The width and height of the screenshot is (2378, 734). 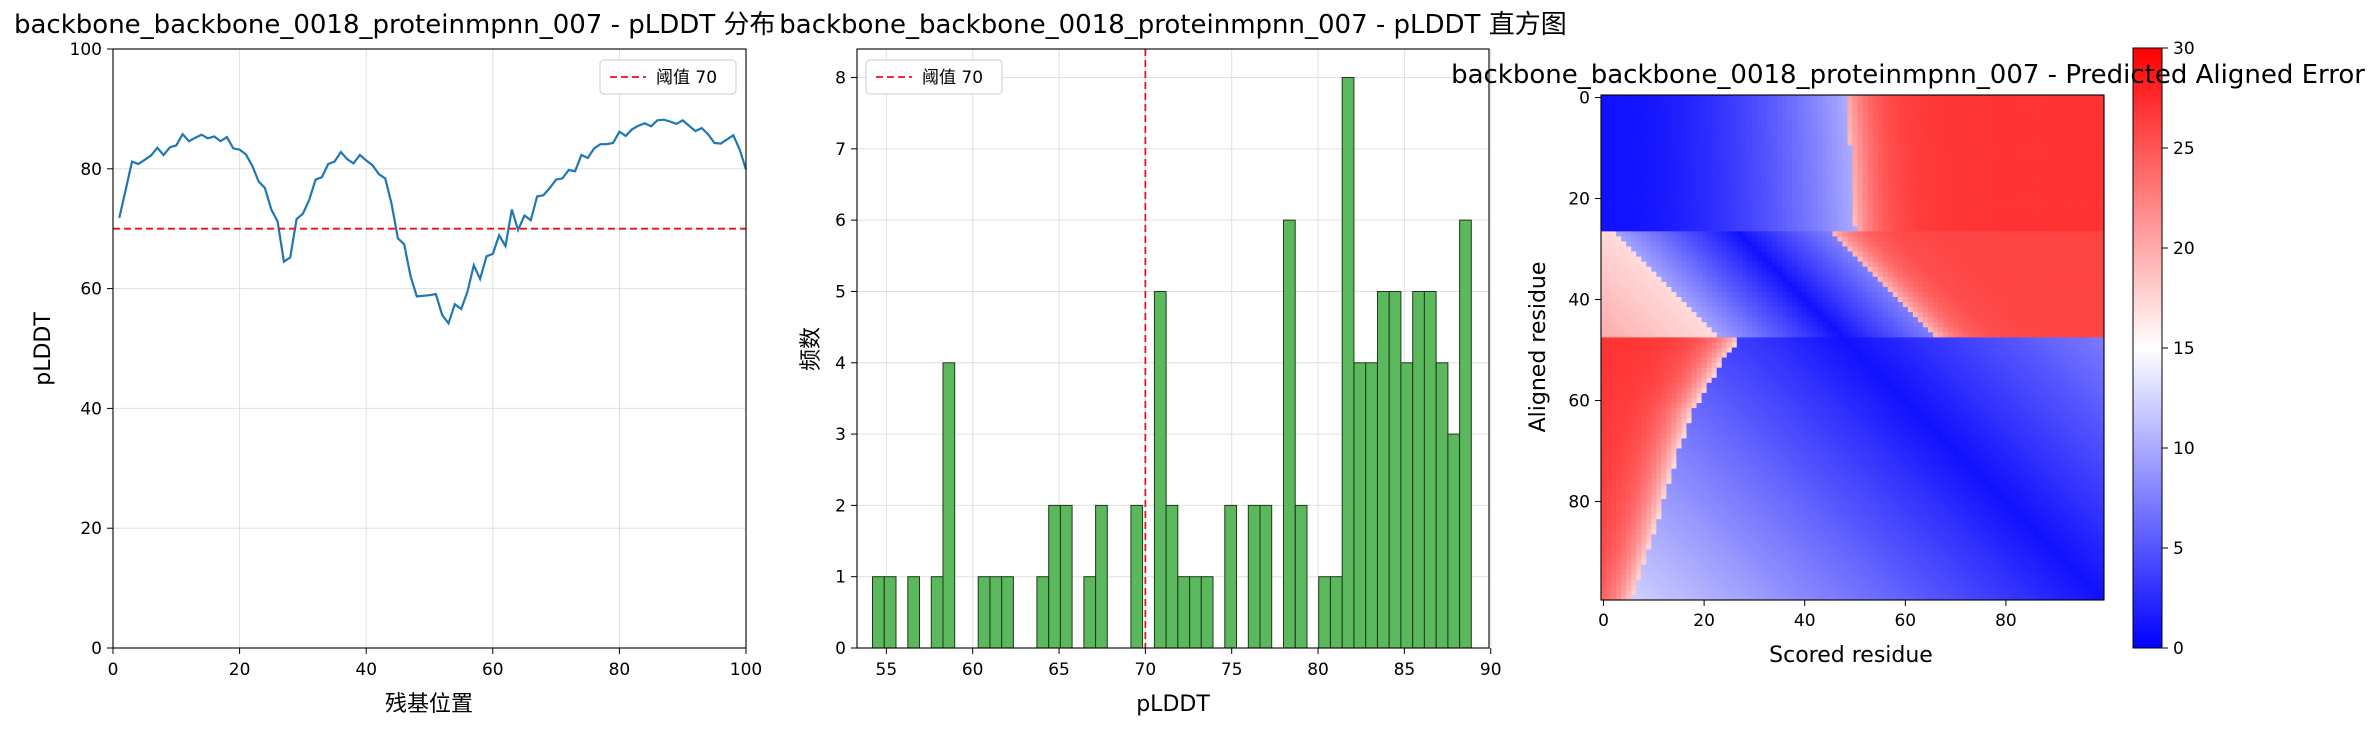 What do you see at coordinates (1318, 670) in the screenshot?
I see `p2-xtick-label-5: 80` at bounding box center [1318, 670].